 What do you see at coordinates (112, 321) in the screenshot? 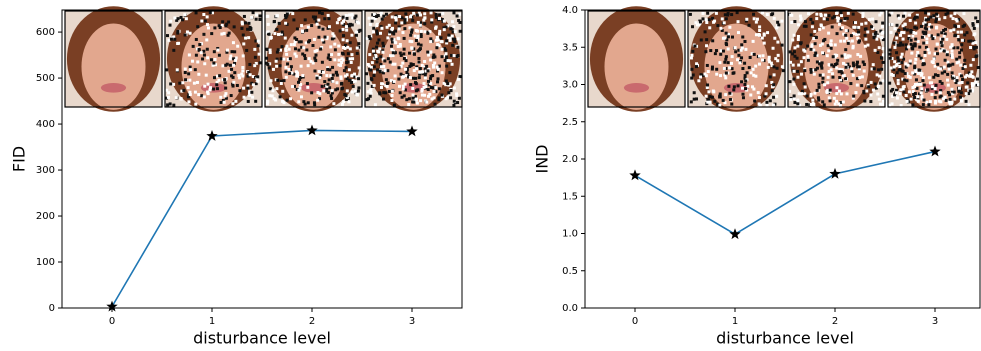
I see `x-tick-label: 0` at bounding box center [112, 321].